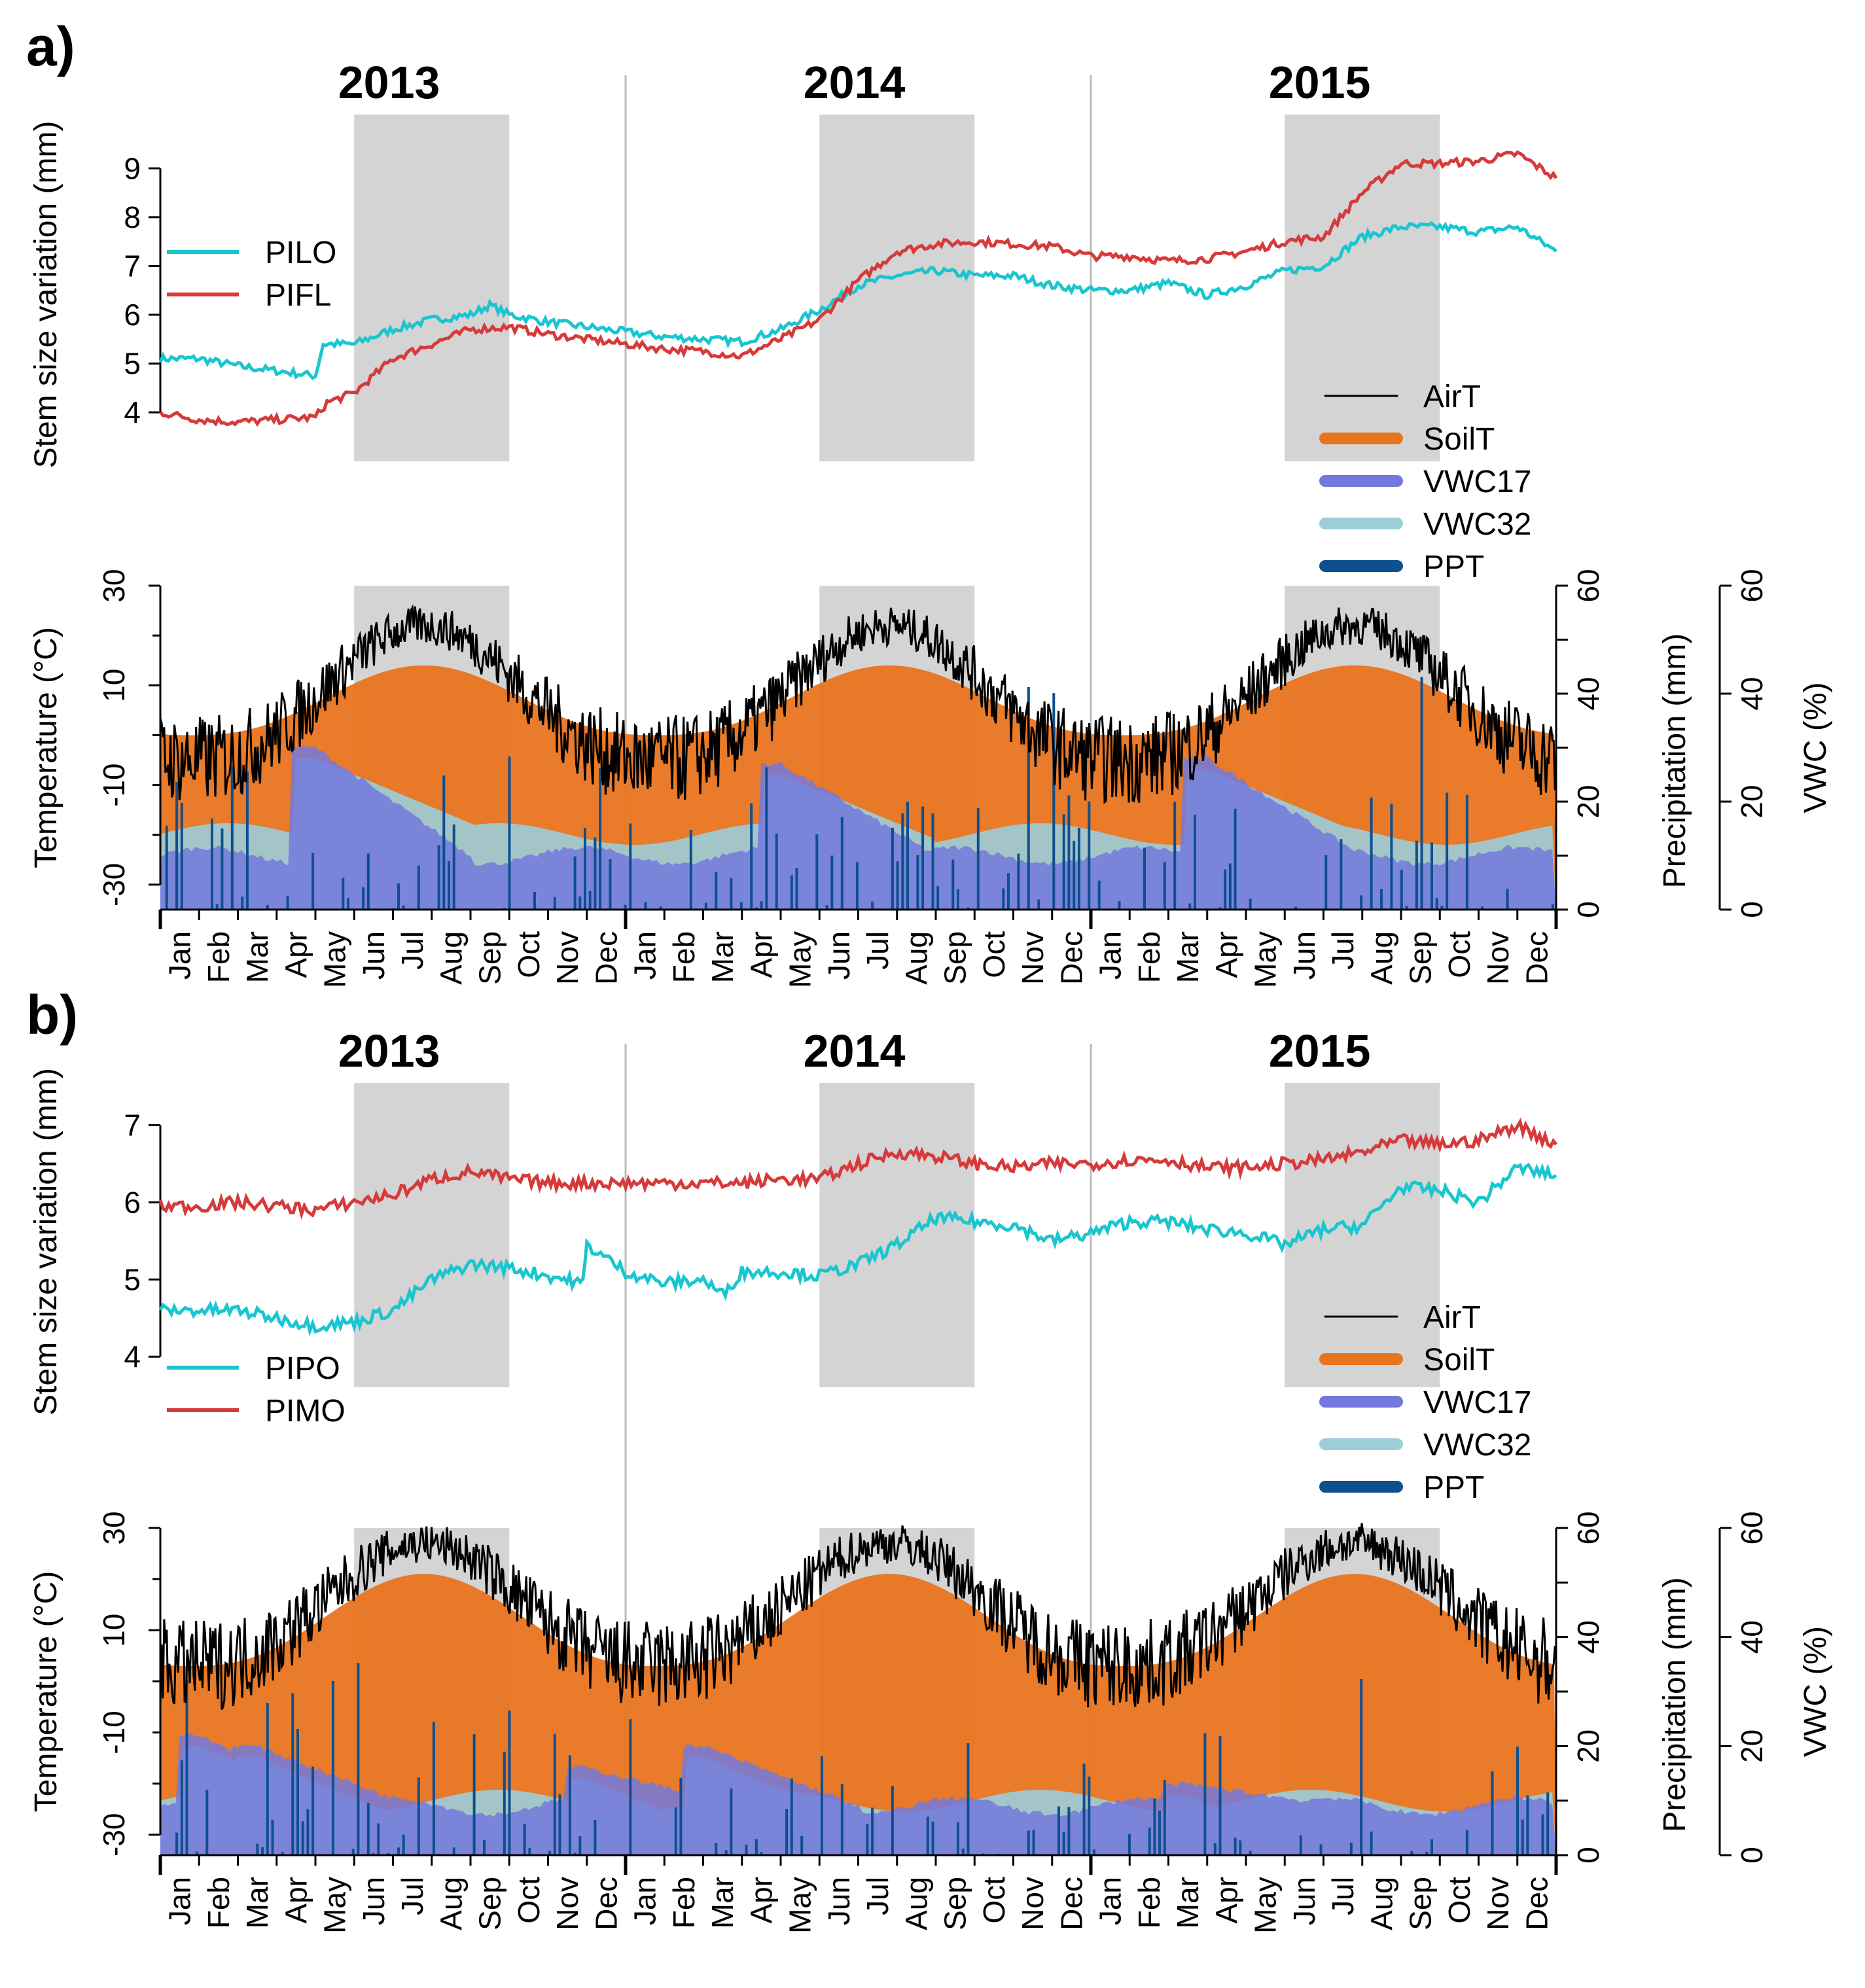 The width and height of the screenshot is (1865, 1988). I want to click on legend-label-vwc17: VWC17, so click(1477, 482).